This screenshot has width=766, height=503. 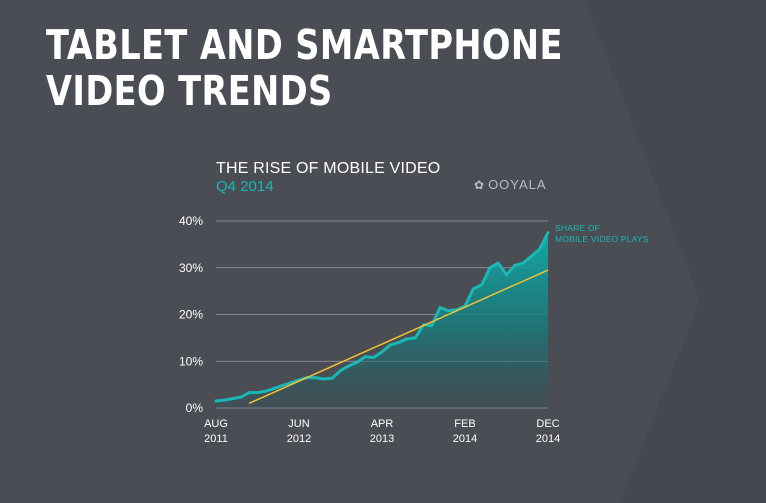 What do you see at coordinates (298, 424) in the screenshot?
I see `x-tick-month: JUN` at bounding box center [298, 424].